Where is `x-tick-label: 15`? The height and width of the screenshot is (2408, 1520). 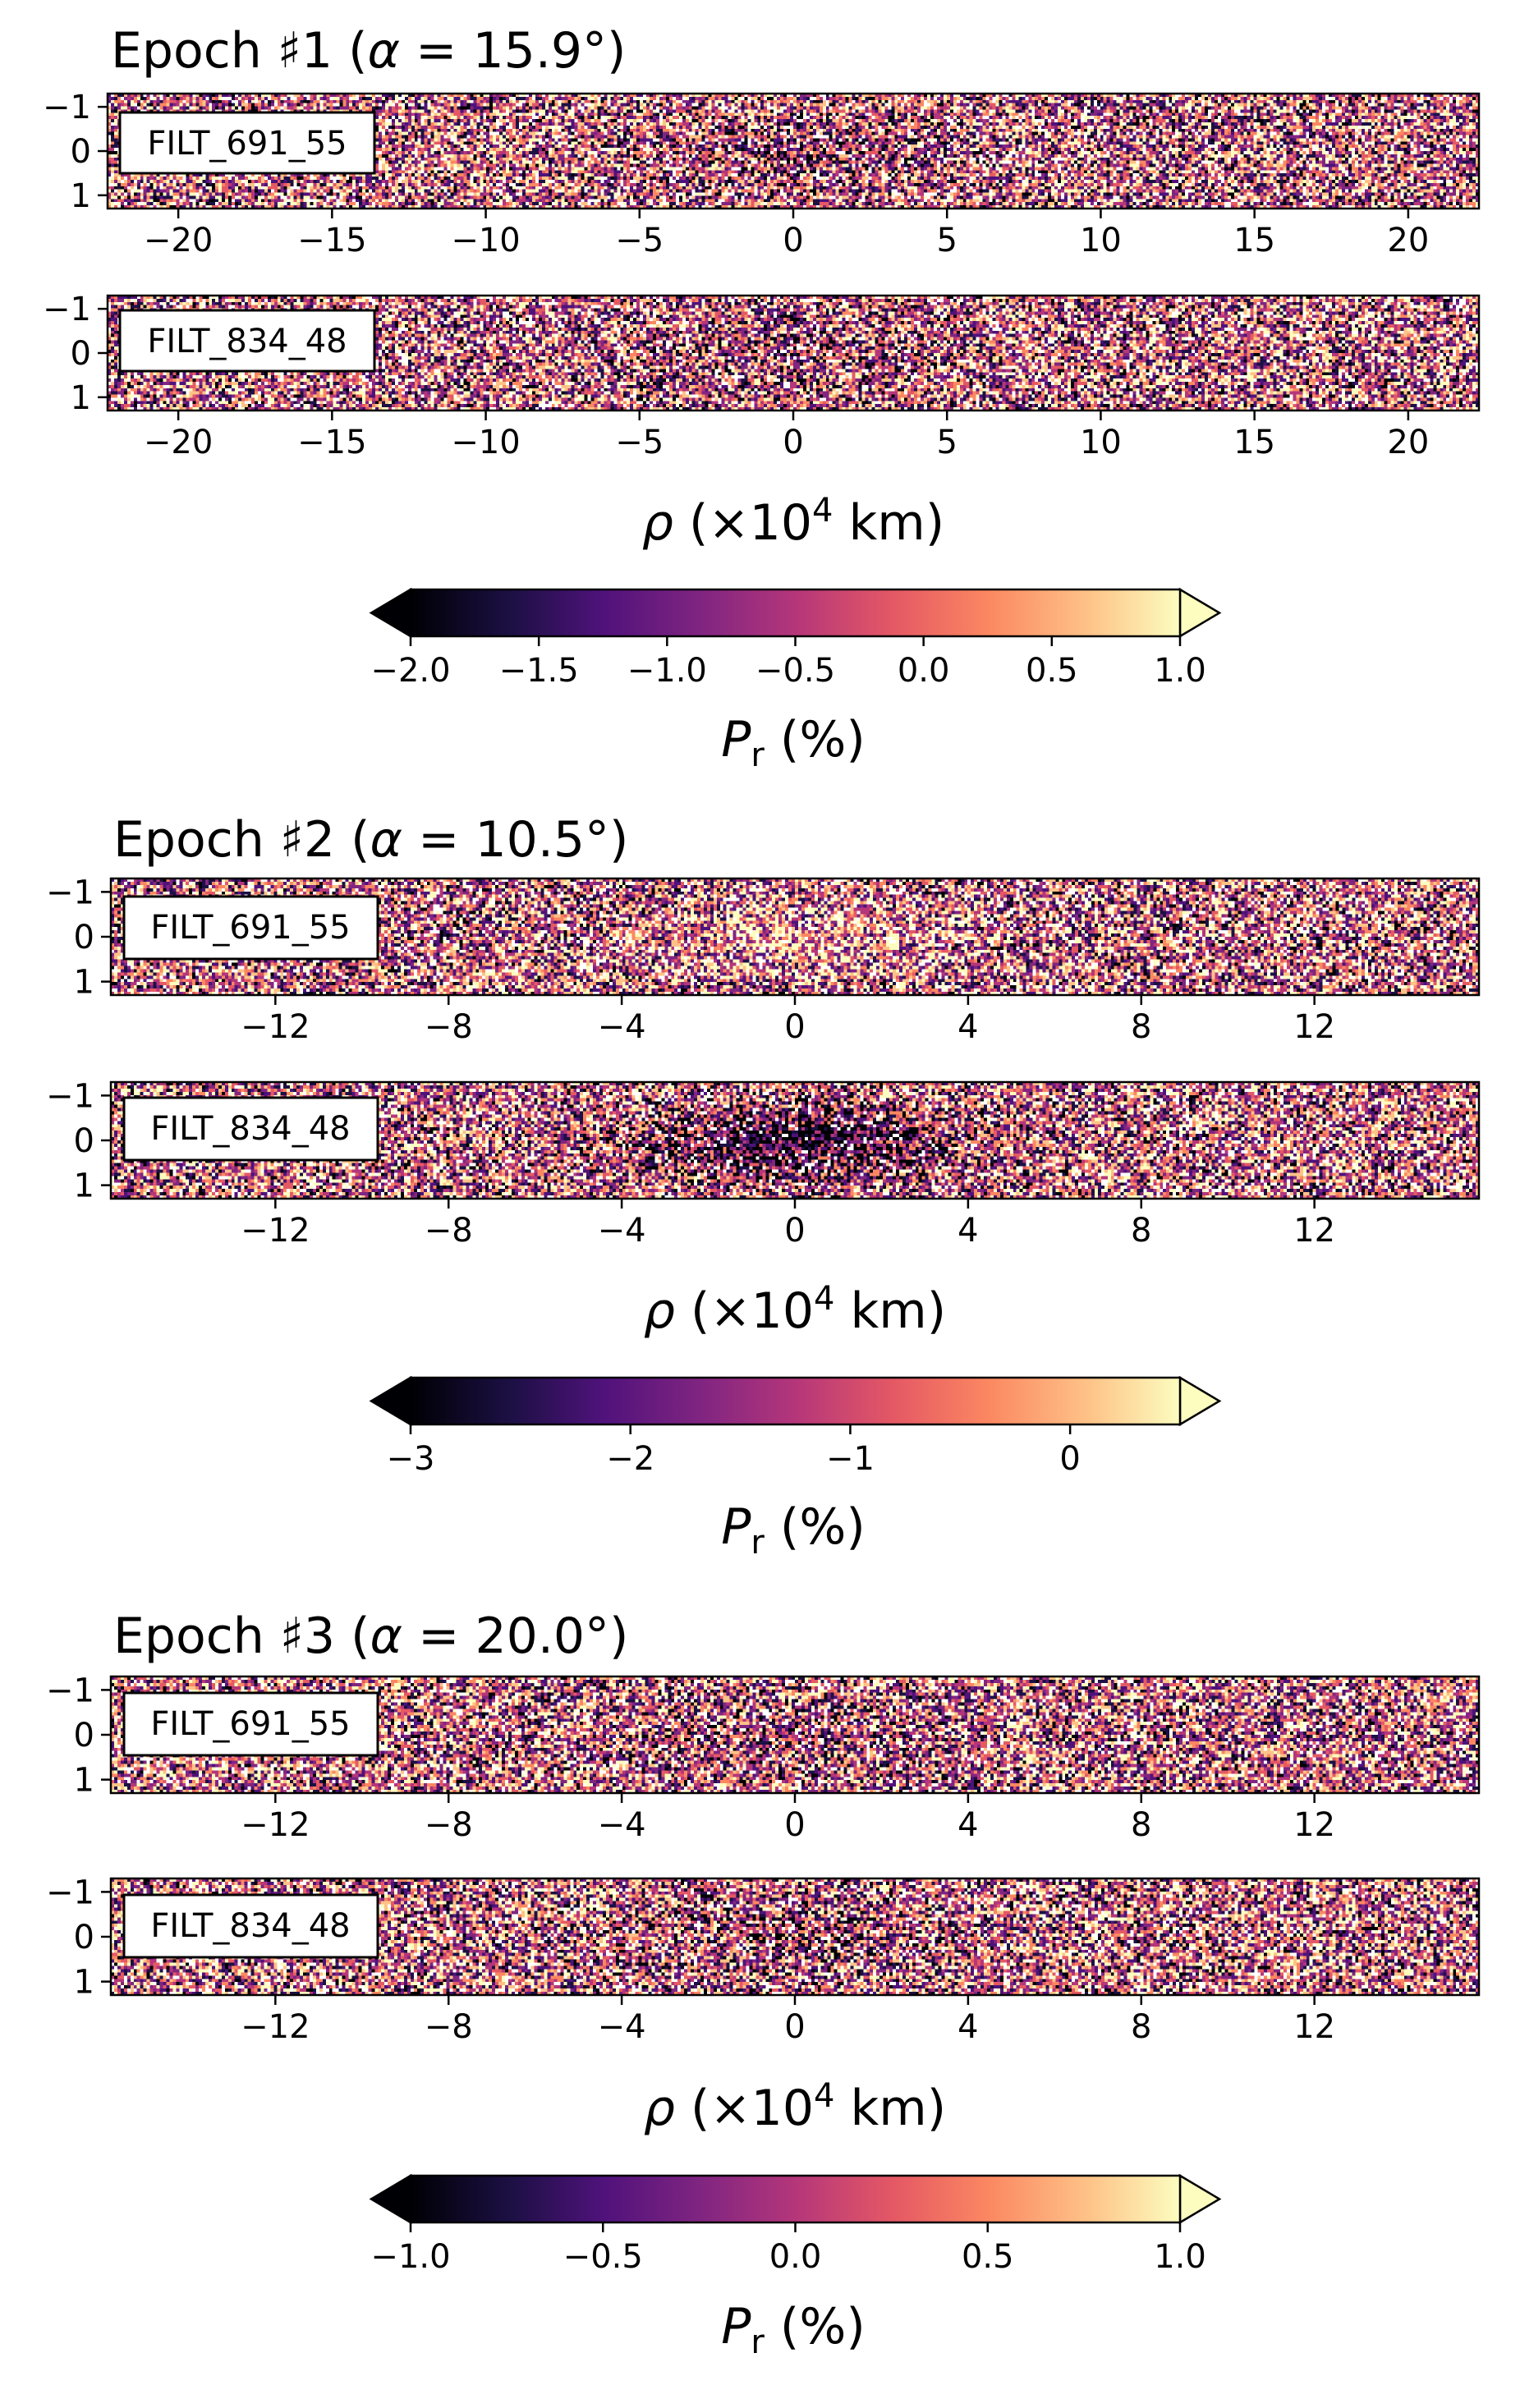 x-tick-label: 15 is located at coordinates (1254, 240).